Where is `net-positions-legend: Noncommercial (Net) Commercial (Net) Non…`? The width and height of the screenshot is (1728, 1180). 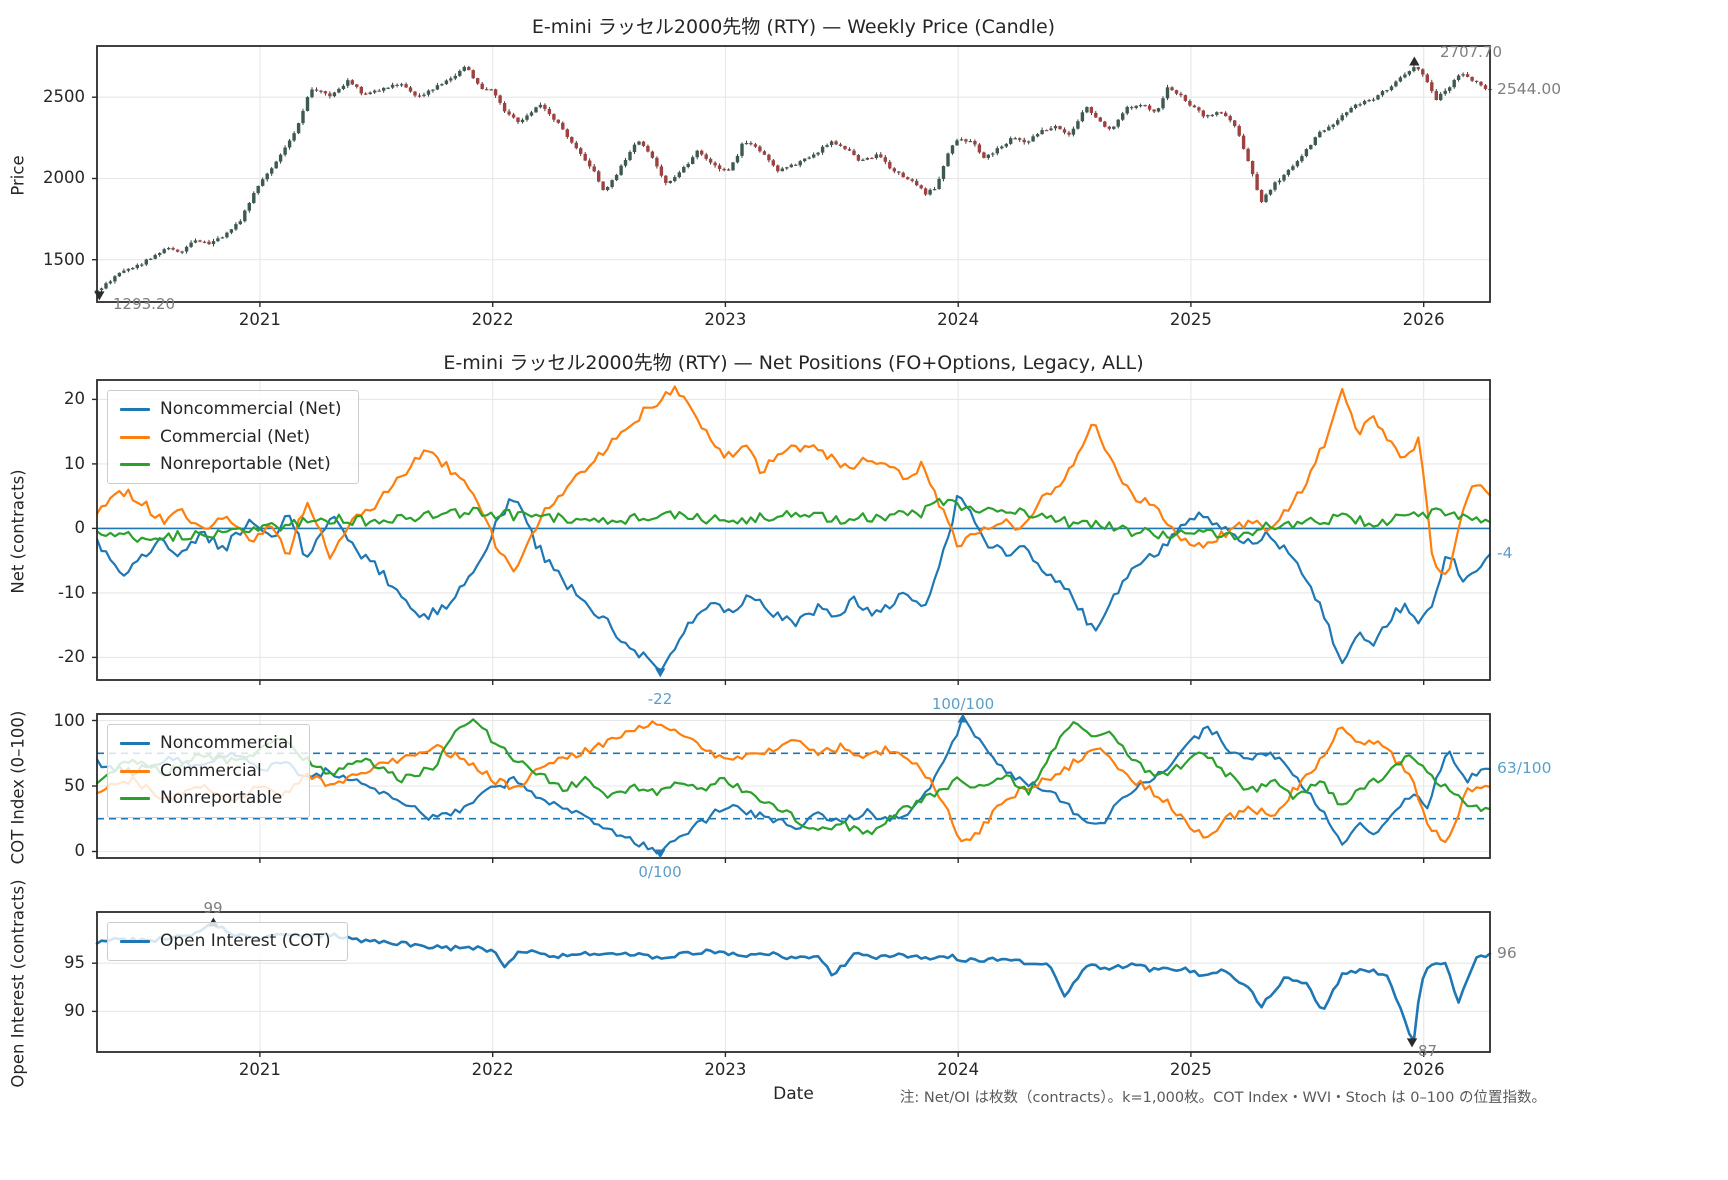 net-positions-legend: Noncommercial (Net) Commercial (Net) Non… is located at coordinates (233, 437).